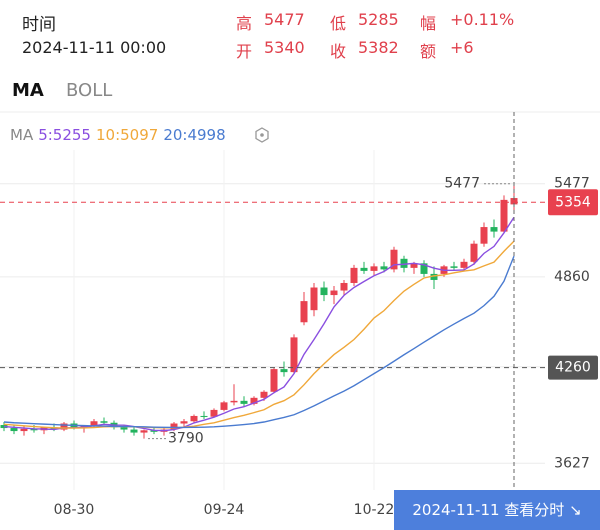 Image resolution: width=600 pixels, height=530 pixels. I want to click on stat-value: +6, so click(462, 47).